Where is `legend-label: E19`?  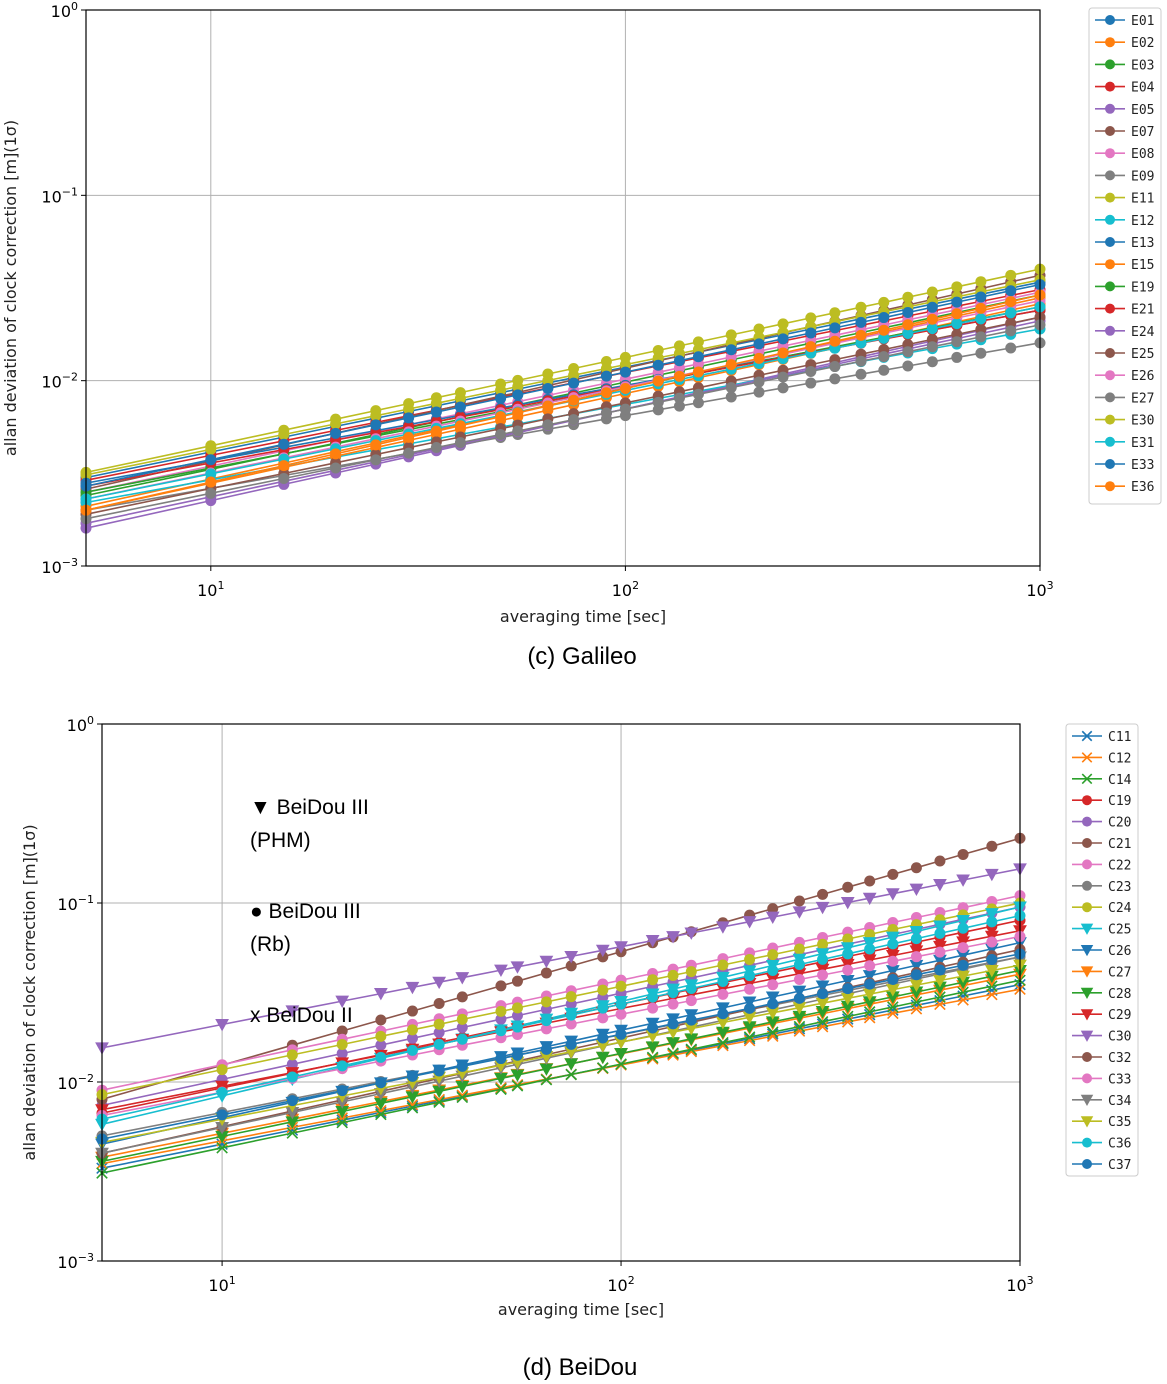
legend-label: E19 is located at coordinates (1142, 287).